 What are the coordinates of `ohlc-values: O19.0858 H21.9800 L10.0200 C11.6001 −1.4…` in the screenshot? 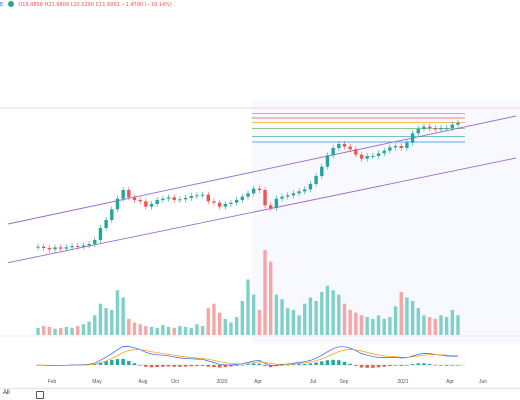 It's located at (95, 5).